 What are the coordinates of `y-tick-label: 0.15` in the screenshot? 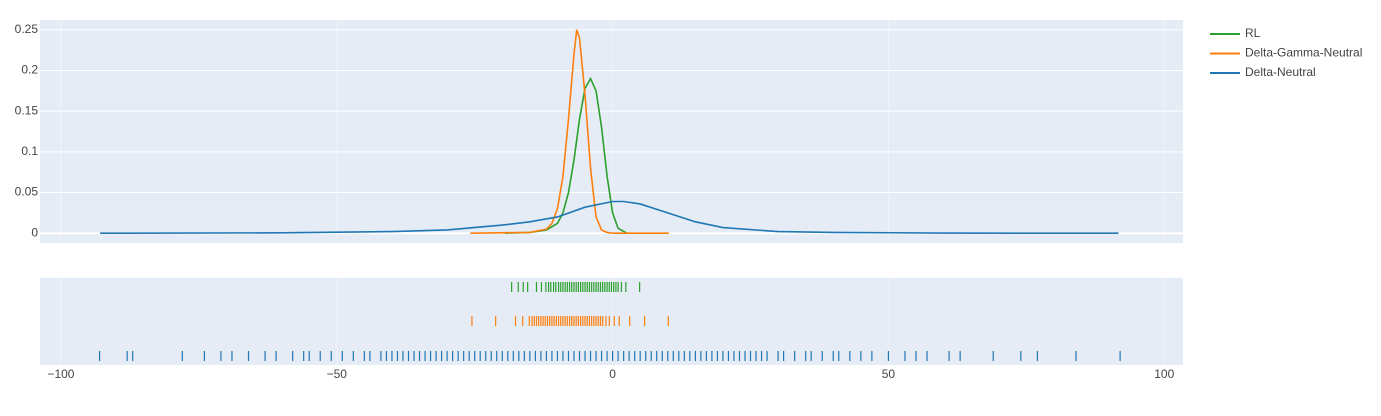 It's located at (27, 110).